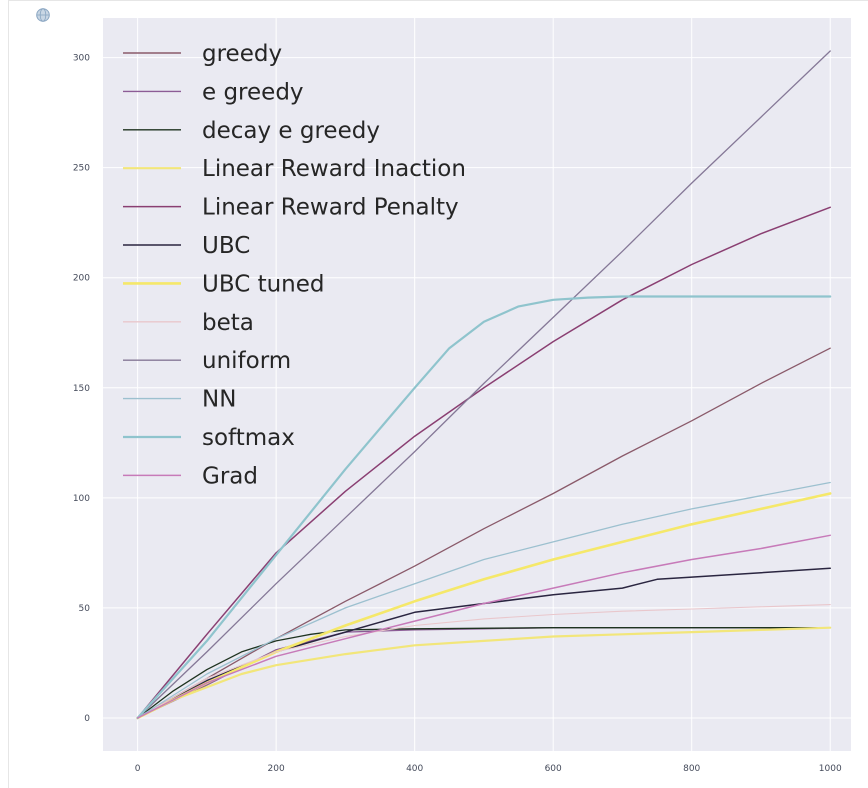 This screenshot has width=868, height=788. What do you see at coordinates (330, 208) in the screenshot?
I see `legend-label: Linear Reward Penalty` at bounding box center [330, 208].